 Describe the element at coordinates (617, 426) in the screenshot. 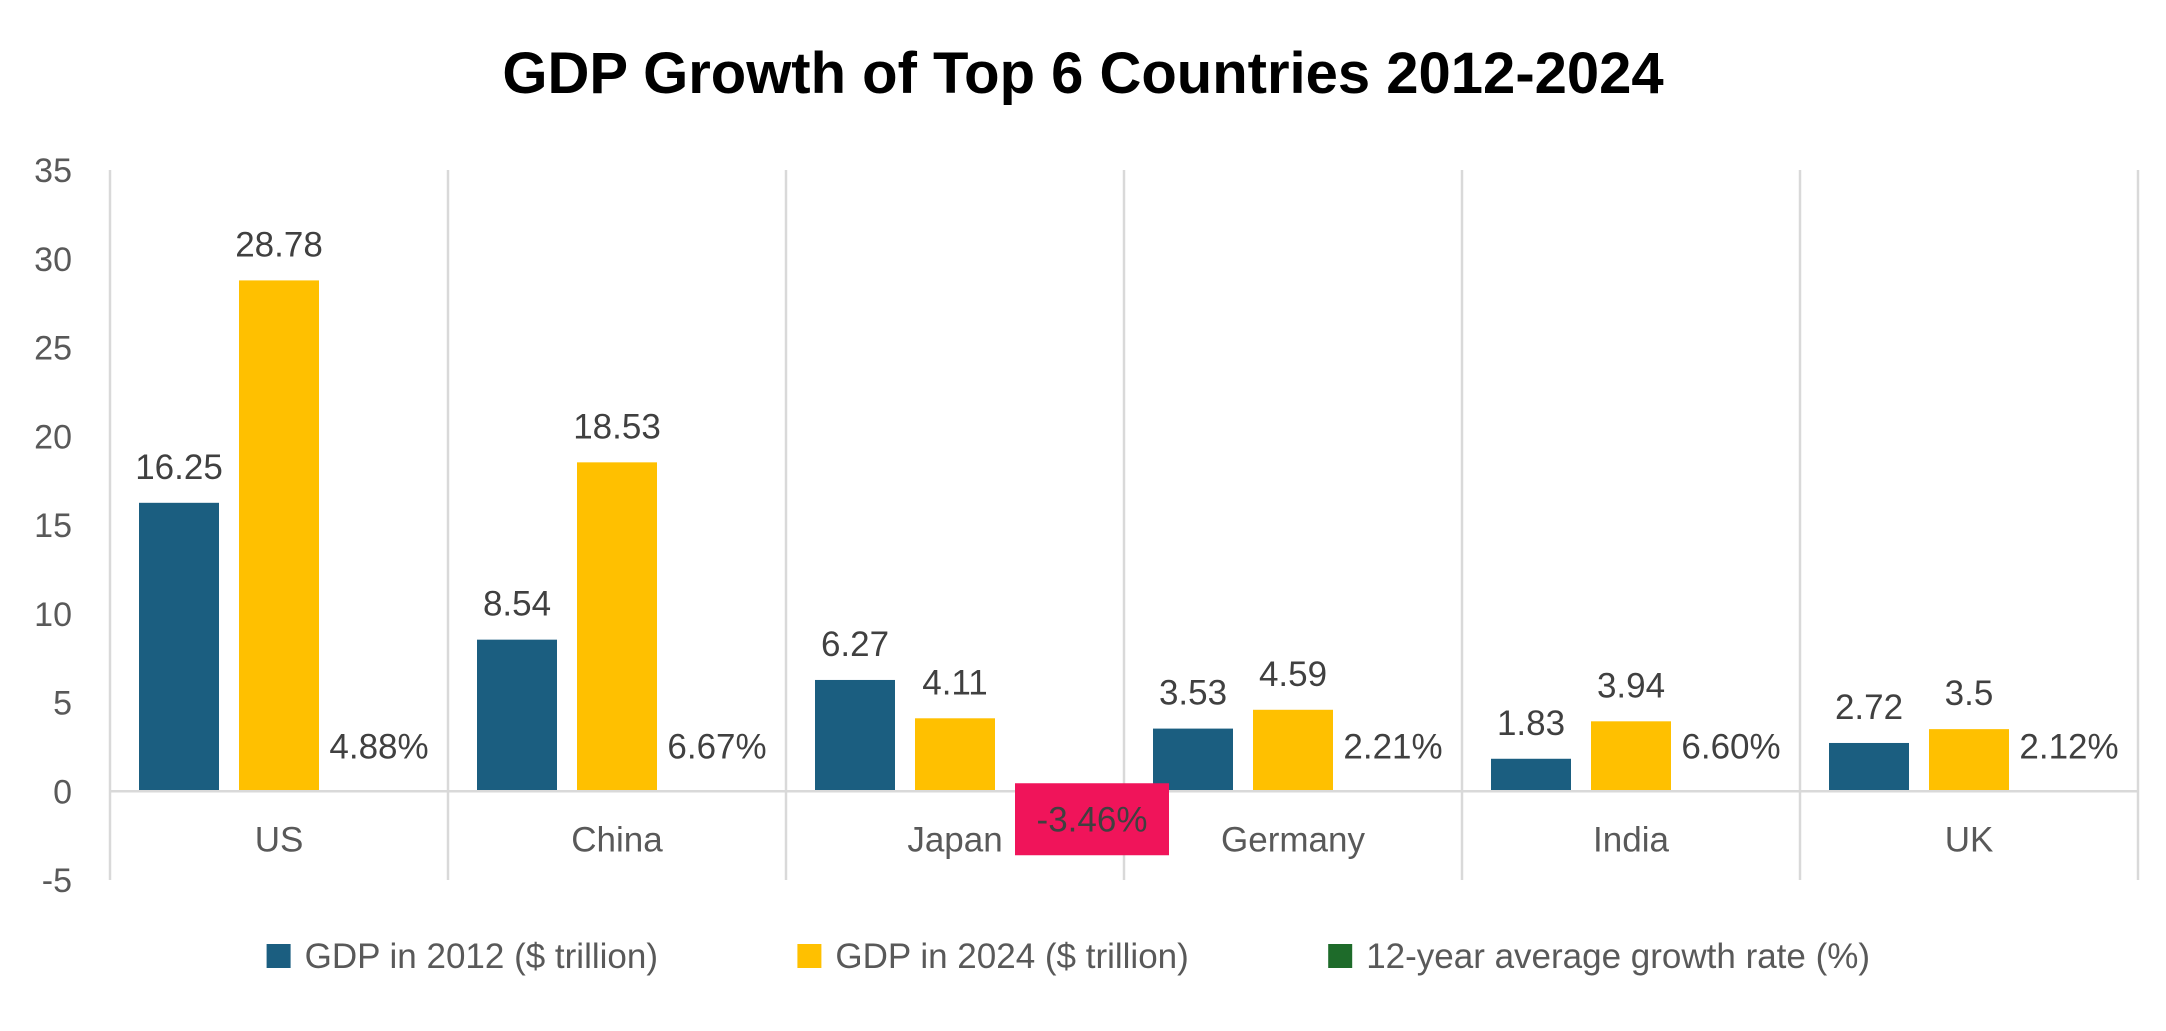

I see `data-label: 18.53` at that location.